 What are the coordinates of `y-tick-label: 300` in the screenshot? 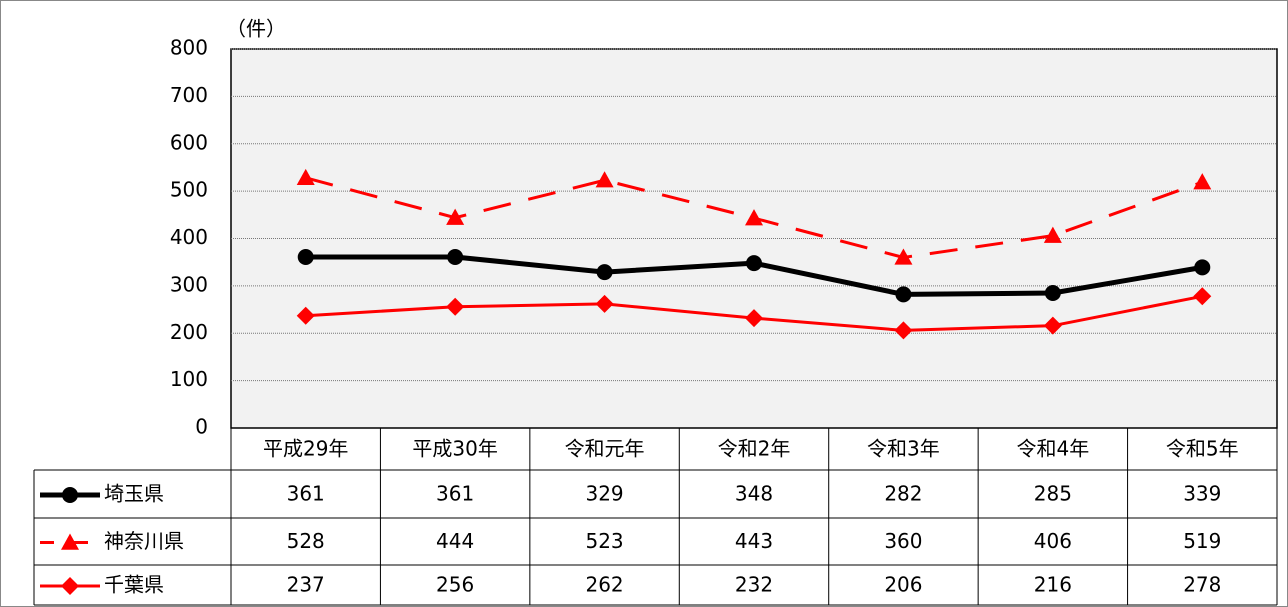 It's located at (189, 284).